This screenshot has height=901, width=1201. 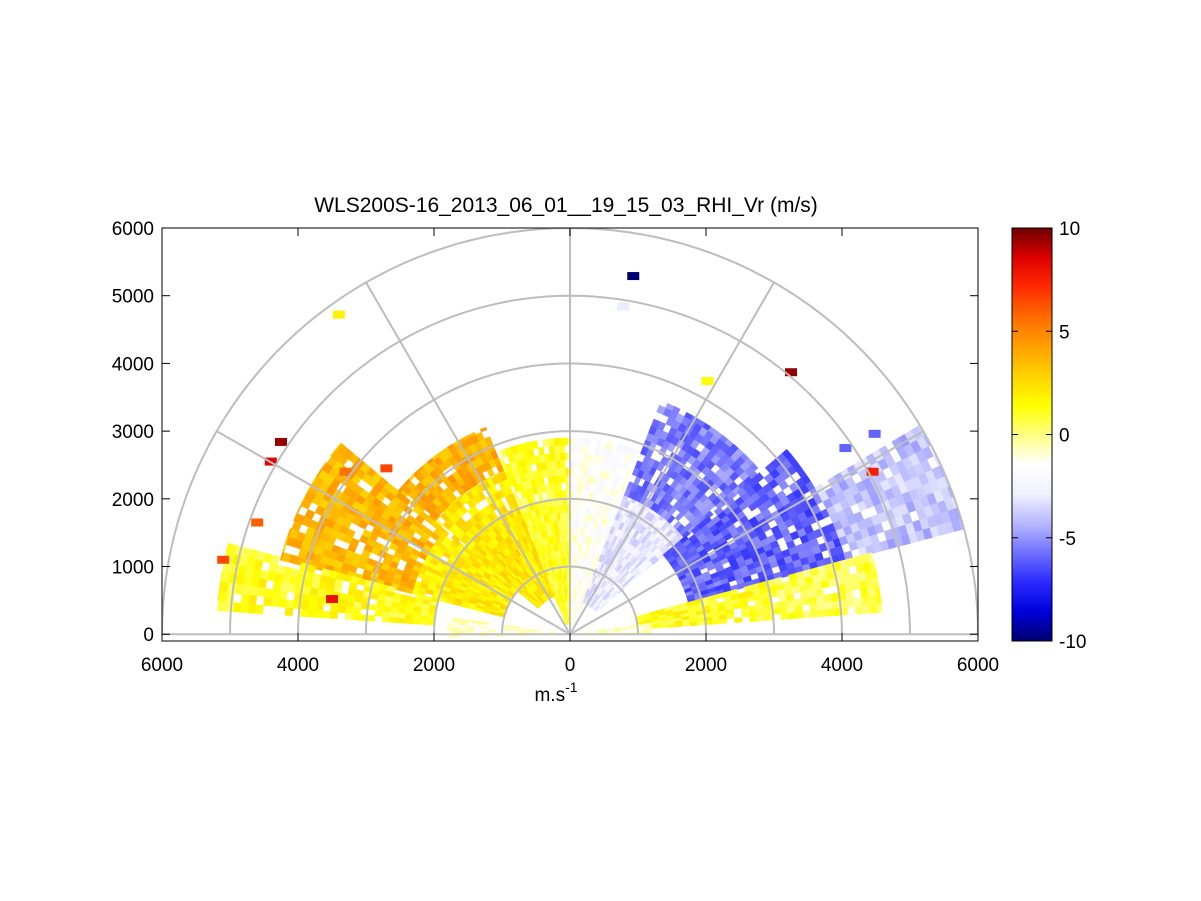 I want to click on colorbar-tick: -10, so click(x=1049, y=642).